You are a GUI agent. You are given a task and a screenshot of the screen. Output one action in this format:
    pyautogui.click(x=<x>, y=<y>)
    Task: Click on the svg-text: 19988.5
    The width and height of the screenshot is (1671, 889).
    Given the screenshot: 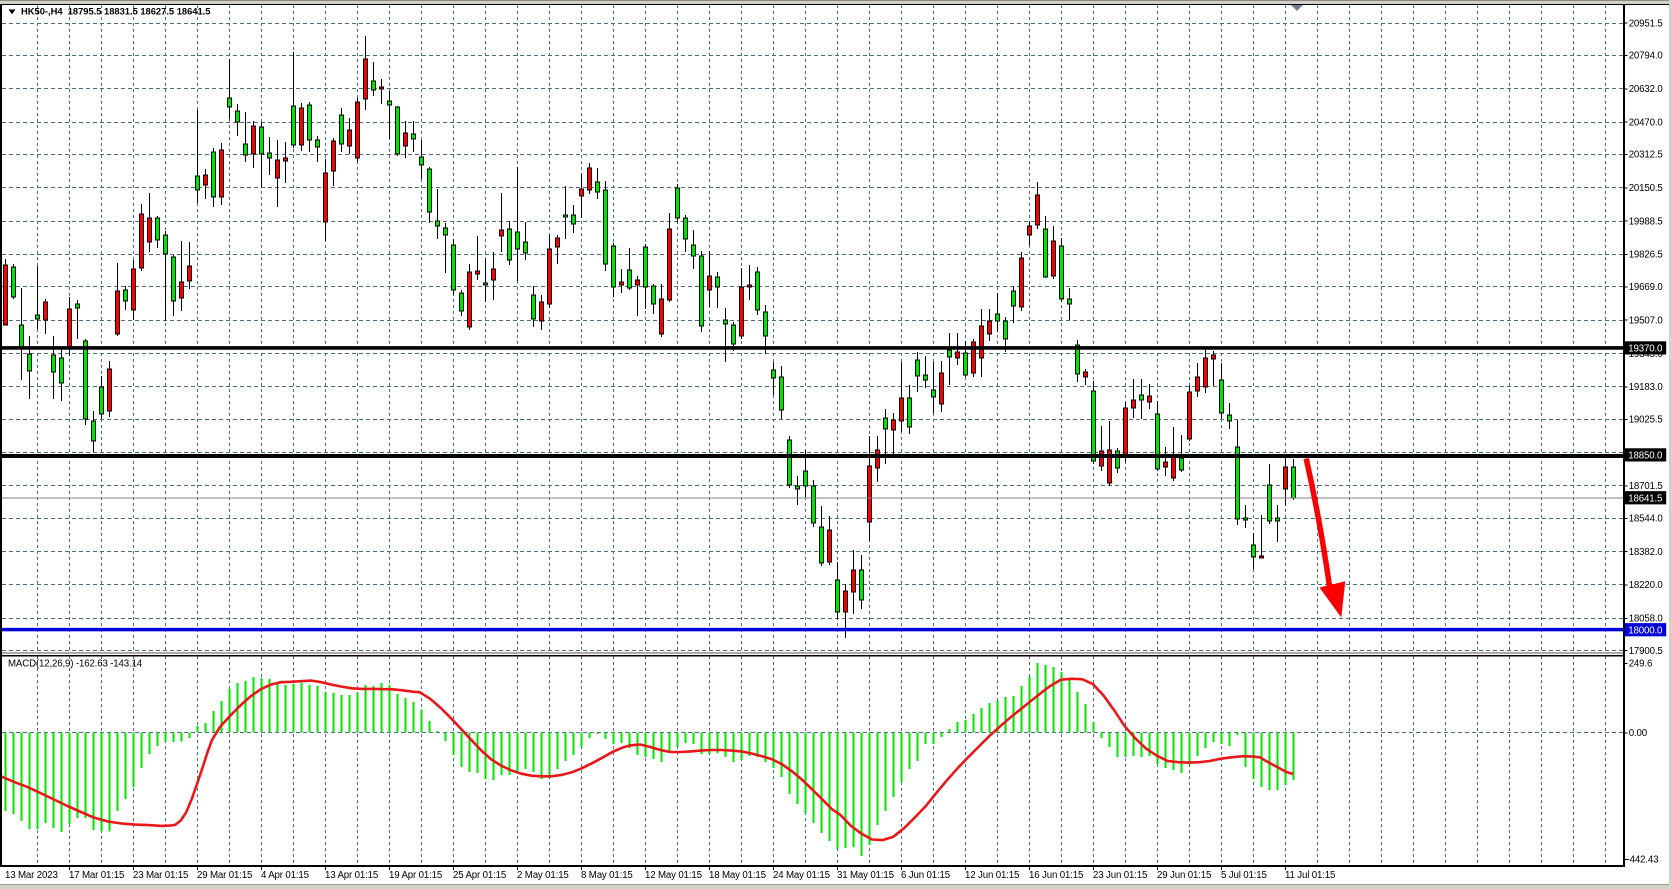 What is the action you would take?
    pyautogui.click(x=1646, y=221)
    